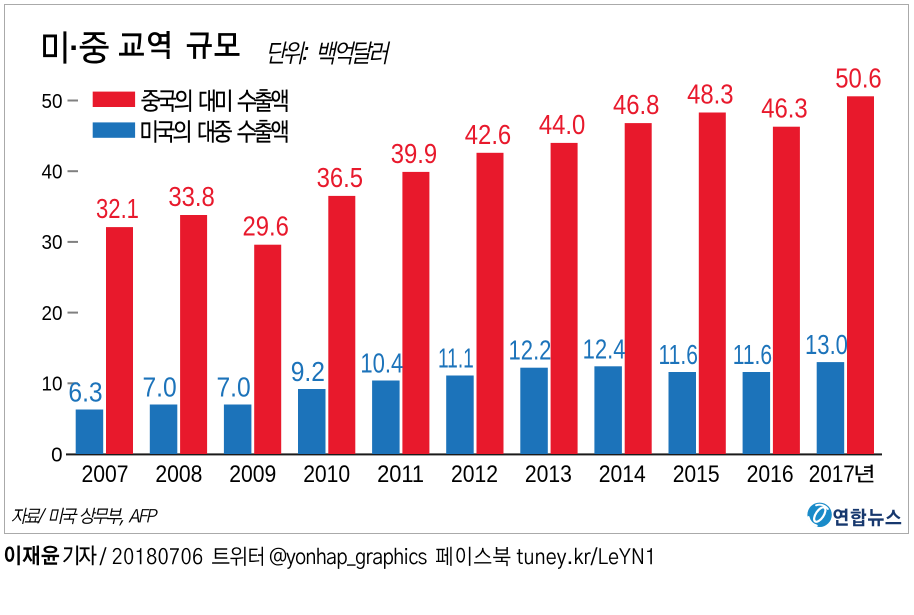 This screenshot has height=615, width=914. I want to click on svg-text: 13.0, so click(826, 344).